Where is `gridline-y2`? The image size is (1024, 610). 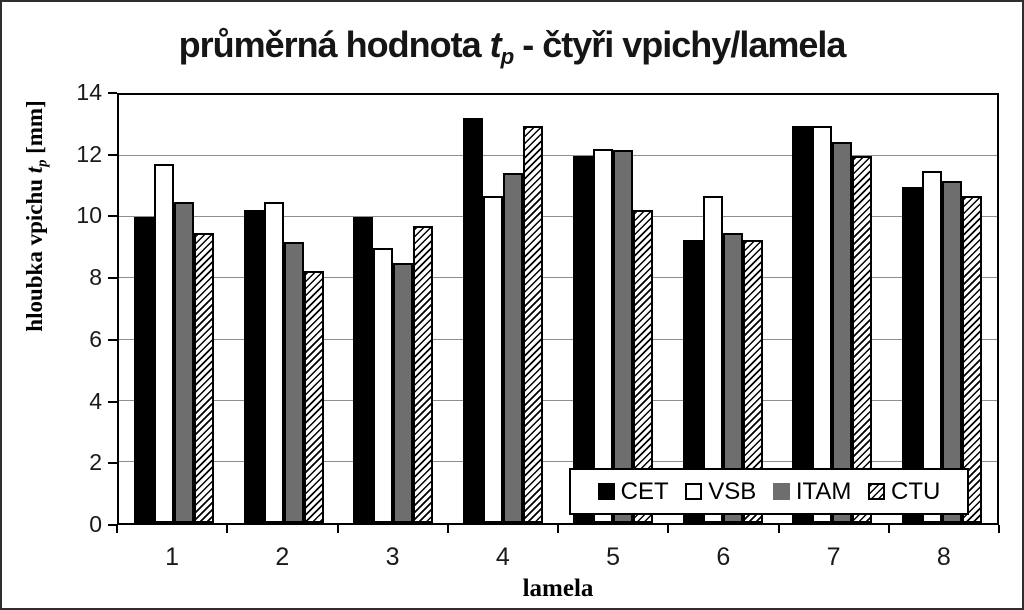 gridline-y2 is located at coordinates (558, 461).